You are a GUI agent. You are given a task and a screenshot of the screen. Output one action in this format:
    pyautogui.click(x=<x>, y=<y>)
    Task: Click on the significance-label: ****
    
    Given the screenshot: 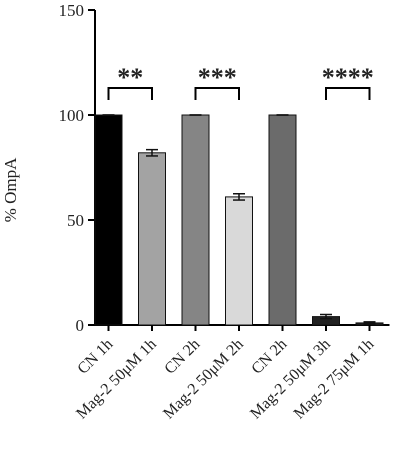 What is the action you would take?
    pyautogui.click(x=348, y=77)
    